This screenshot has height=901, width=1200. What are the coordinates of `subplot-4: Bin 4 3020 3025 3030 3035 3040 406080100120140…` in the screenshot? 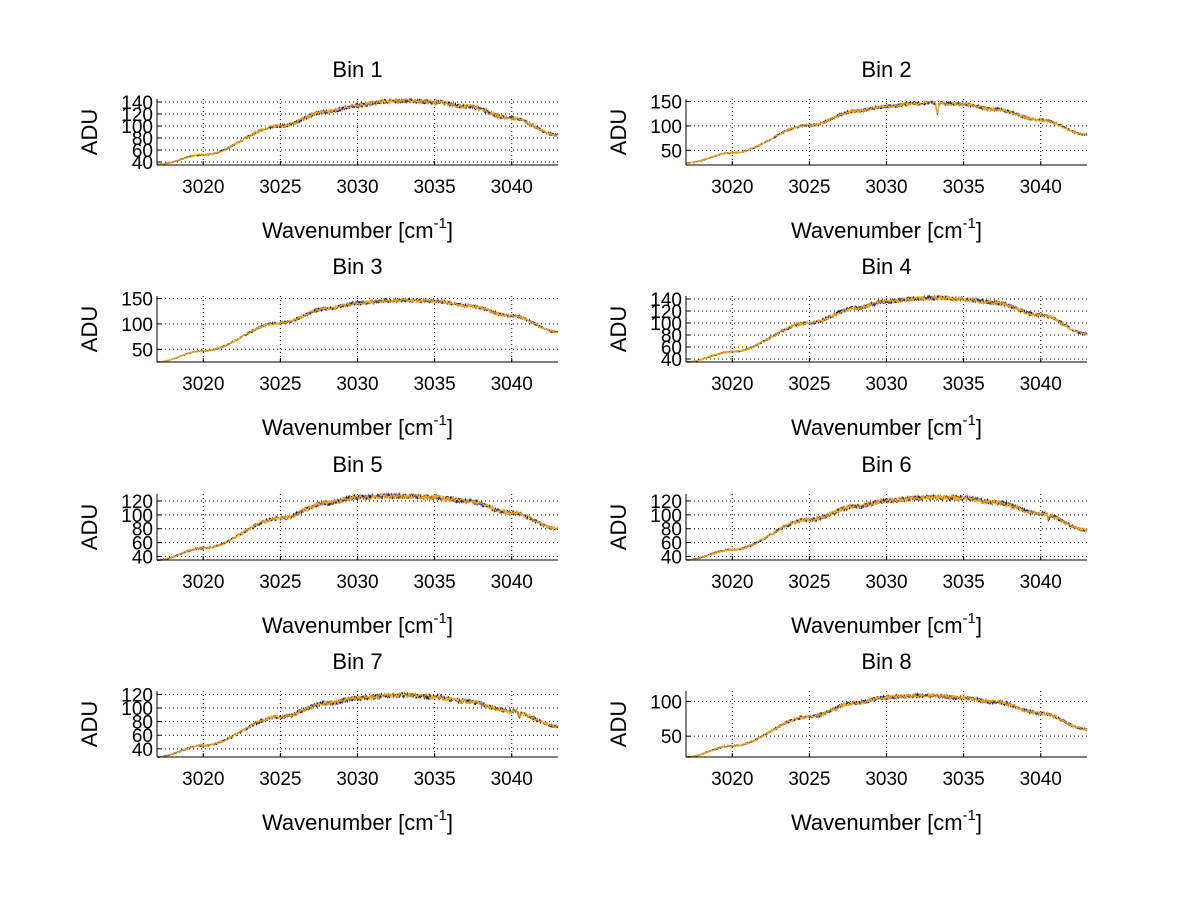 It's located at (847, 347).